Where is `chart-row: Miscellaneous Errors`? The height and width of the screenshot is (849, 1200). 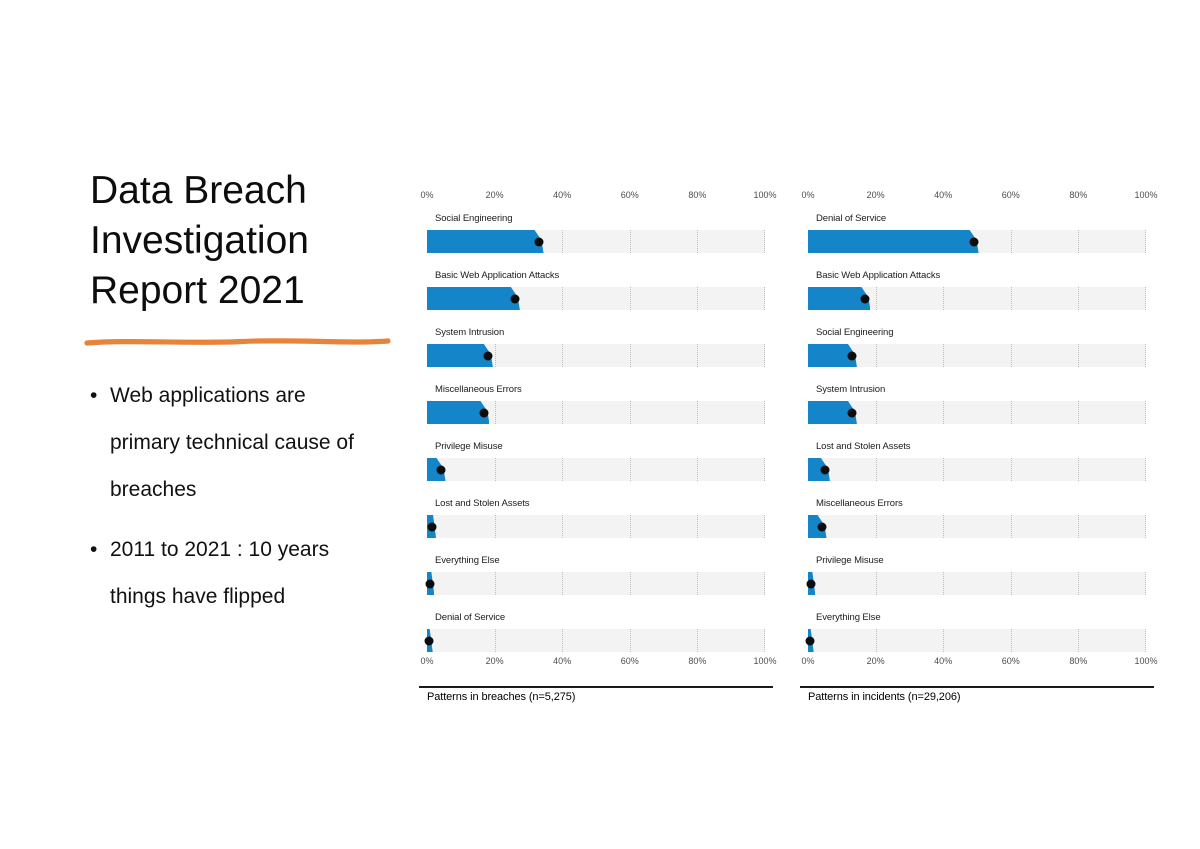 chart-row: Miscellaneous Errors is located at coordinates (596, 404).